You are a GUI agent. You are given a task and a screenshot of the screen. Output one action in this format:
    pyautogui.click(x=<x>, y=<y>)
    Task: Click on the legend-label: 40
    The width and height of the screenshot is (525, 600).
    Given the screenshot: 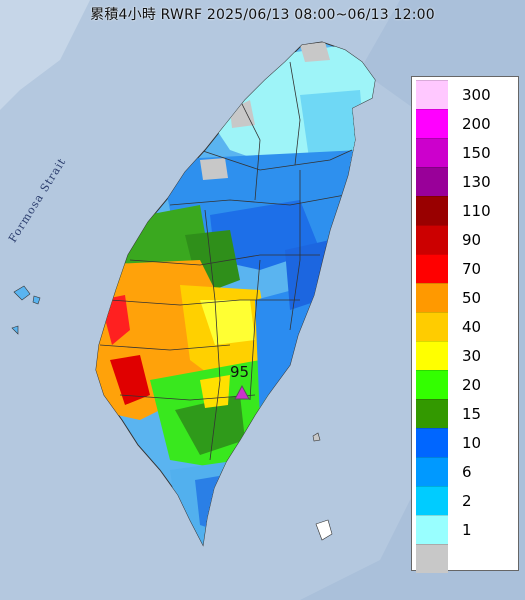 What is the action you would take?
    pyautogui.click(x=472, y=327)
    